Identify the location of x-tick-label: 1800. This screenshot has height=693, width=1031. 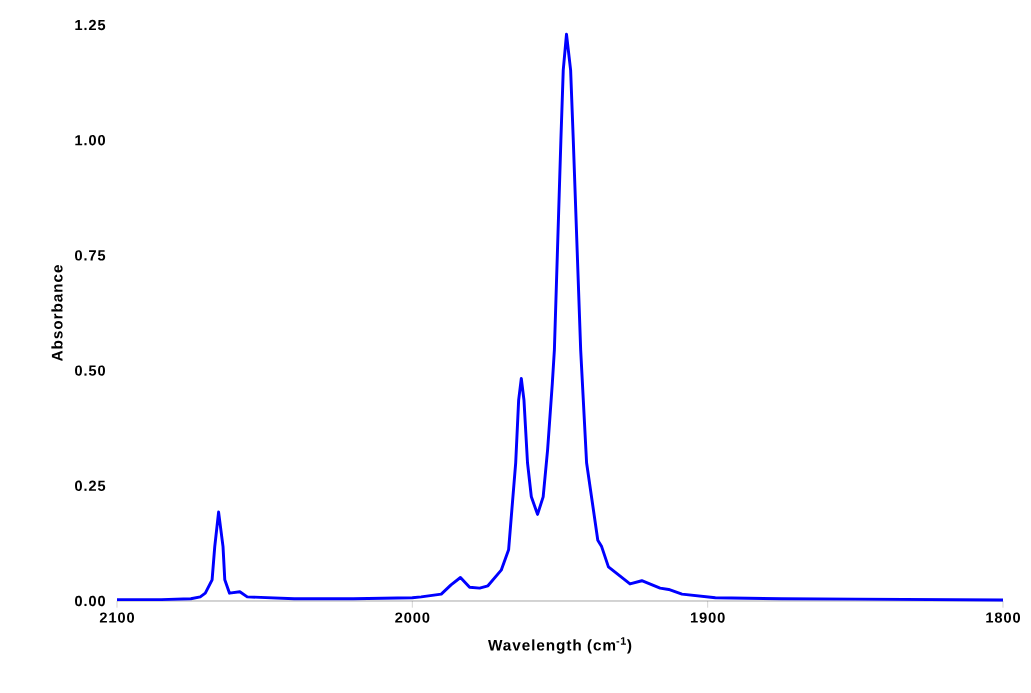
(1003, 617).